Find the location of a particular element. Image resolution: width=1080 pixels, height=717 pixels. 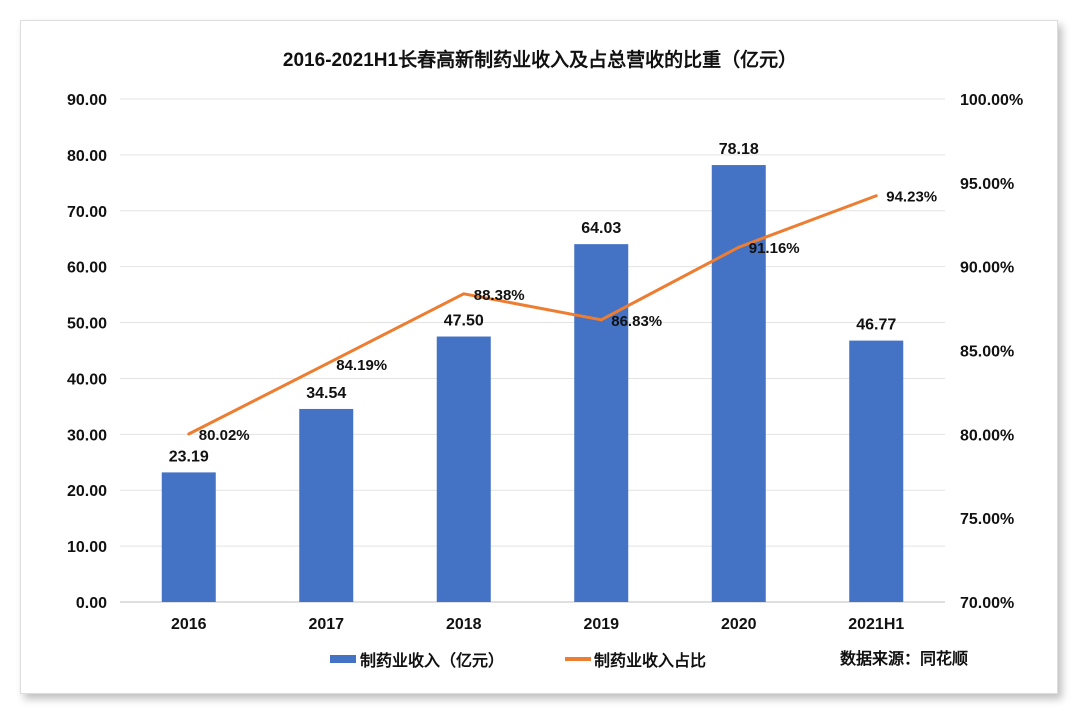

line-data-label: 91.16% is located at coordinates (774, 248).